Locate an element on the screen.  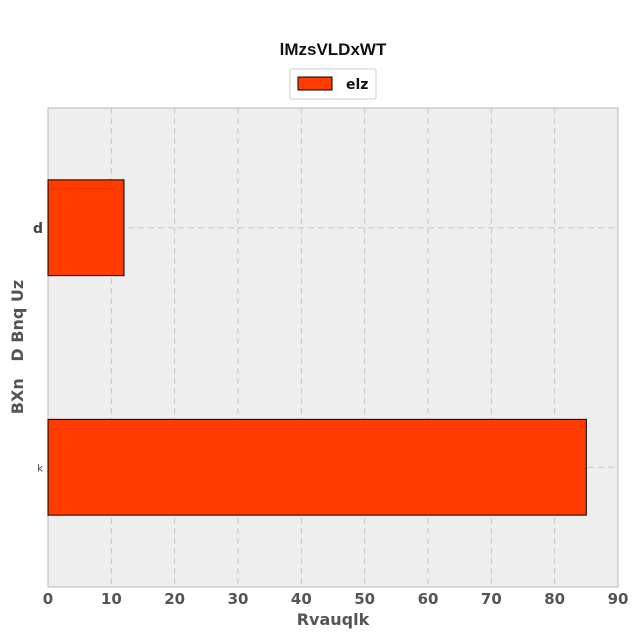
y-tick-label: d is located at coordinates (38, 229).